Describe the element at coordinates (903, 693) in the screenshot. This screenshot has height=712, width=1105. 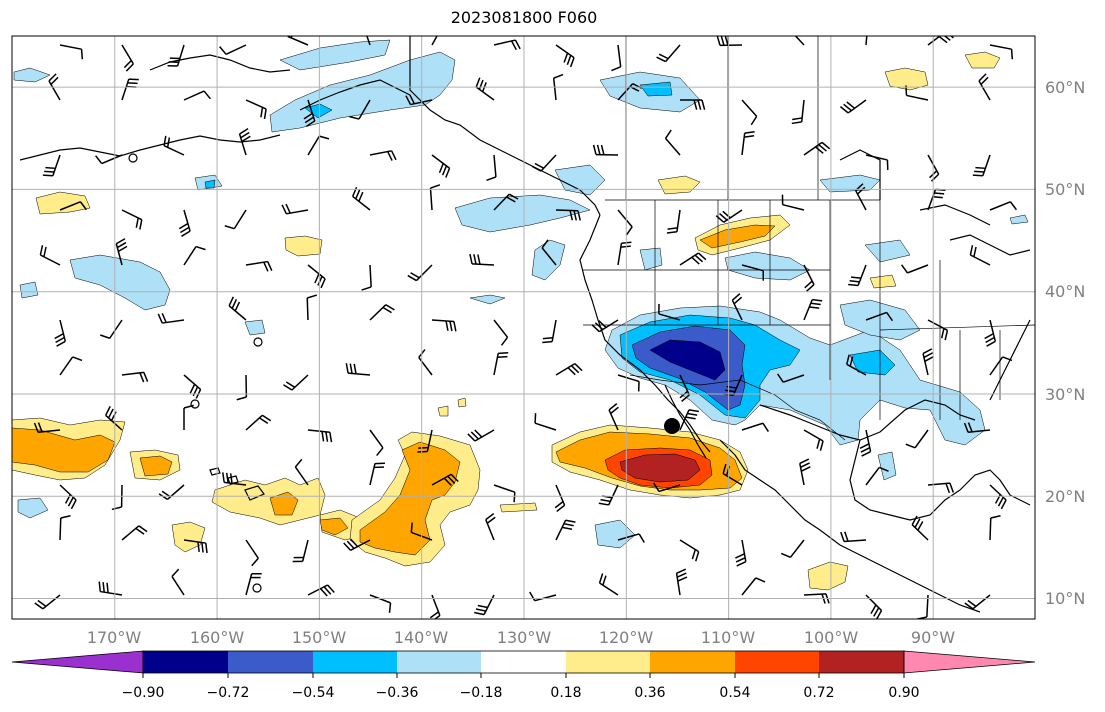
I see `colorbar-tick-label: 0.90` at that location.